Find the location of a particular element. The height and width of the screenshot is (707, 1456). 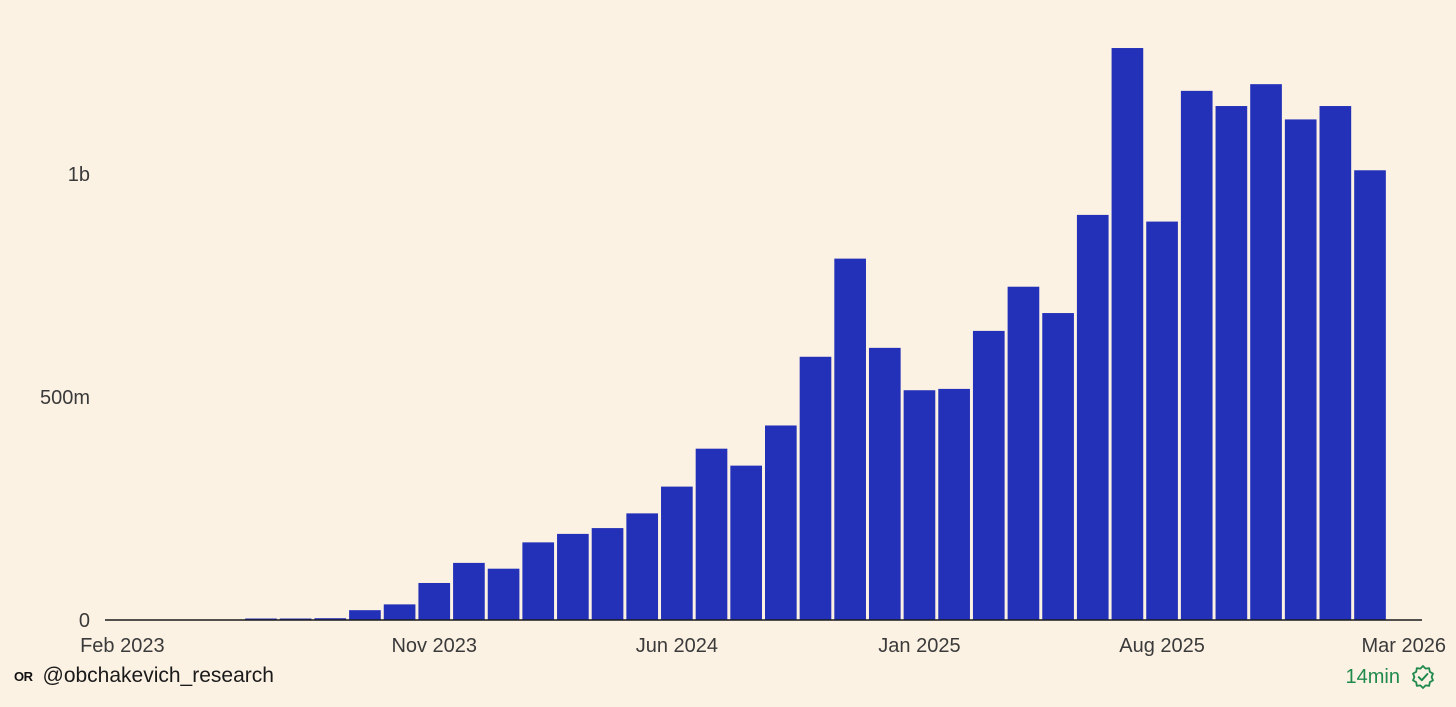

y-axis-ticks: 0 500m 1b is located at coordinates (65, 398).